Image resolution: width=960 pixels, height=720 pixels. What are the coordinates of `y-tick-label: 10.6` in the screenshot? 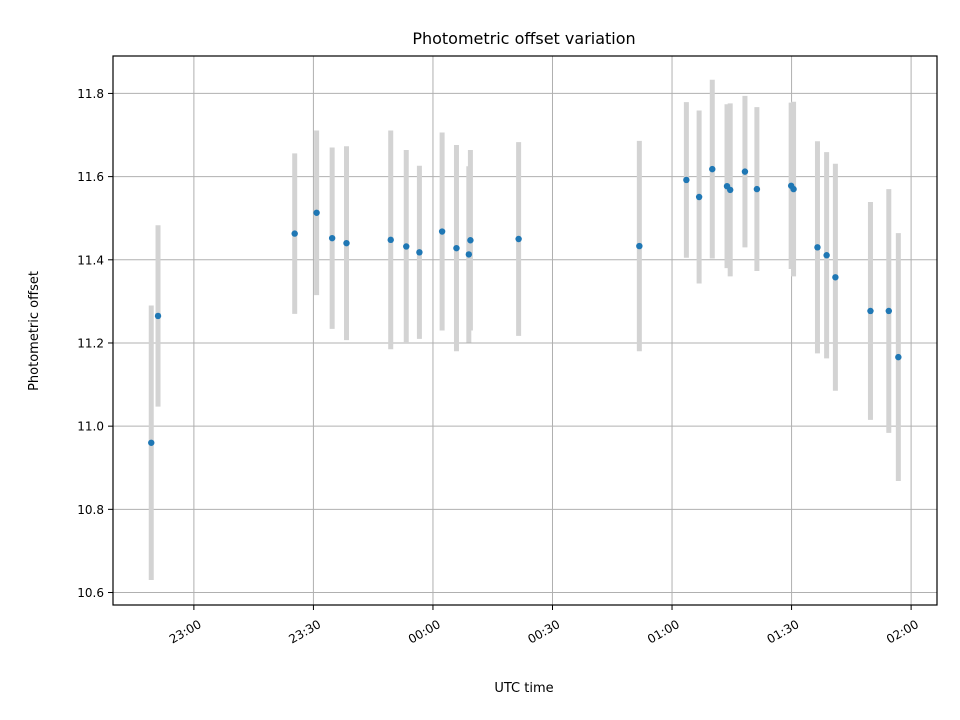 It's located at (90, 593).